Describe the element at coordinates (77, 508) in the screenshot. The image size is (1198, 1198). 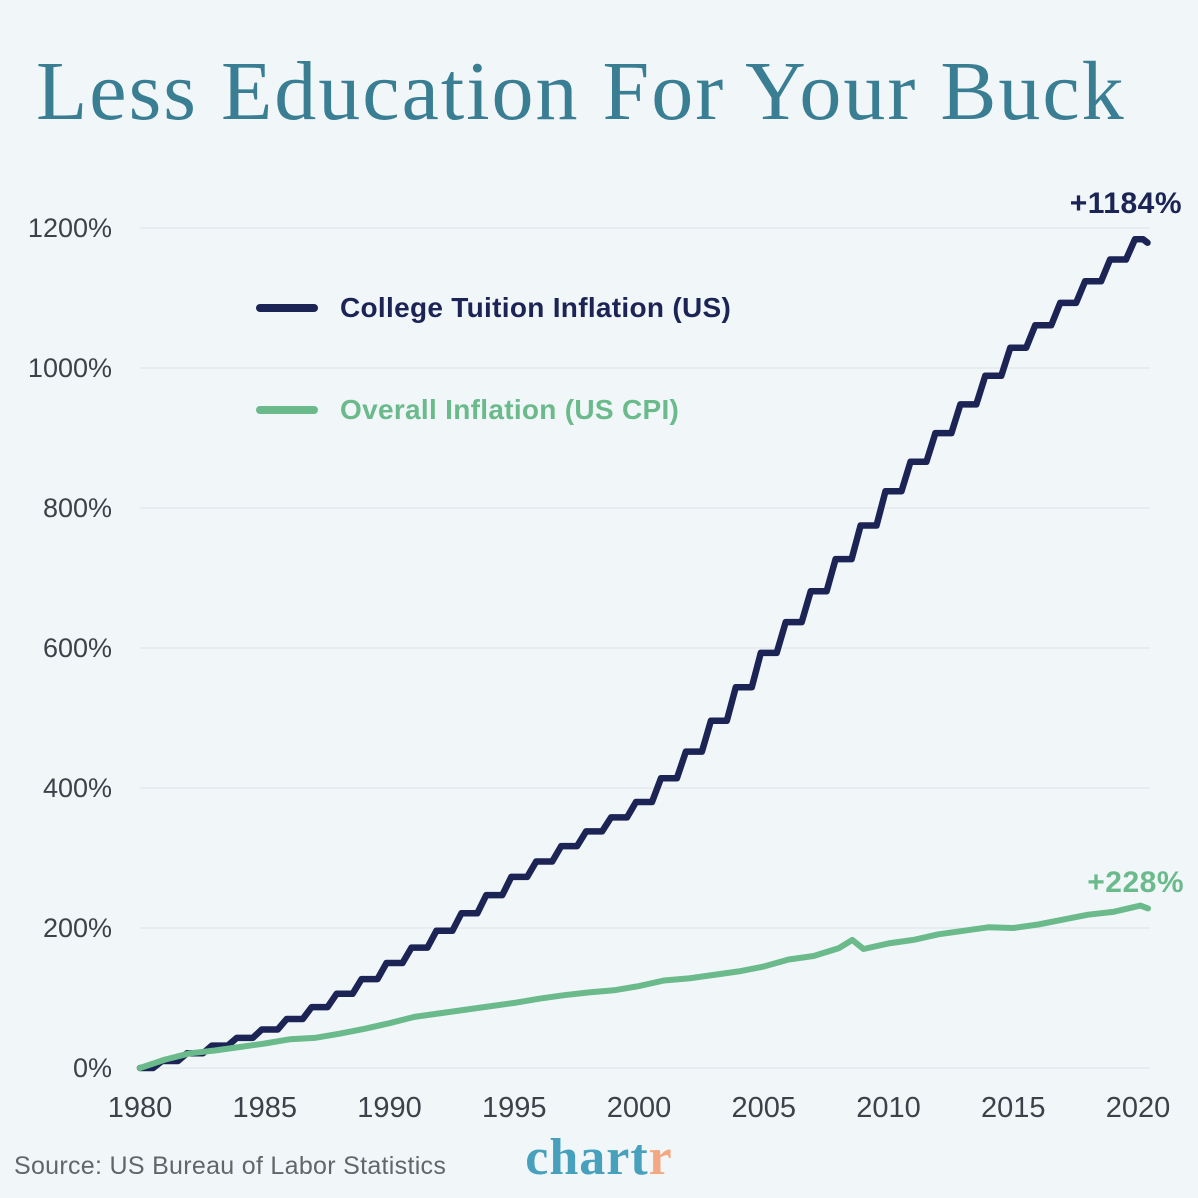
I see `y-tick-label: 800%` at that location.